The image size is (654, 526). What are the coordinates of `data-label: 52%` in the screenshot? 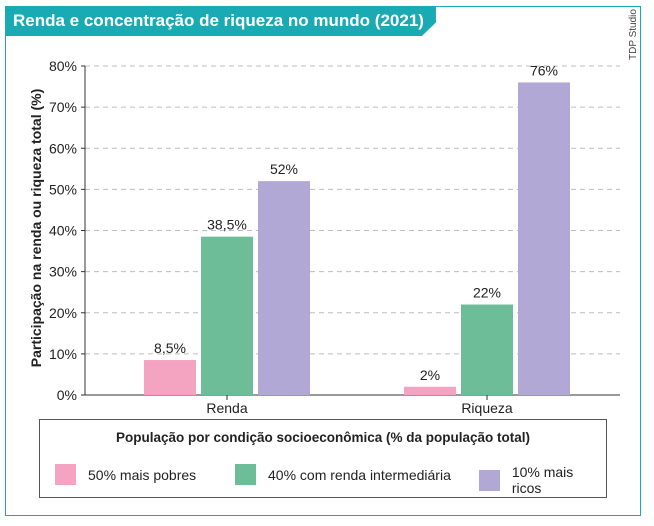 It's located at (284, 169).